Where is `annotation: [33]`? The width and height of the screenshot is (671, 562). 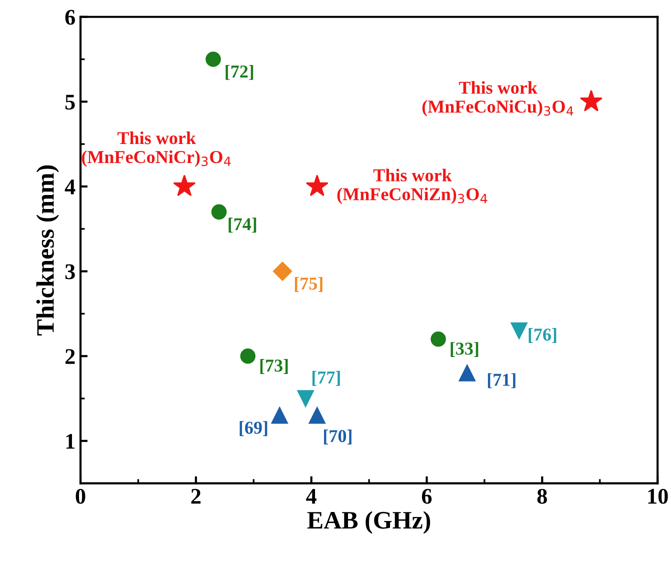 annotation: [33] is located at coordinates (464, 350).